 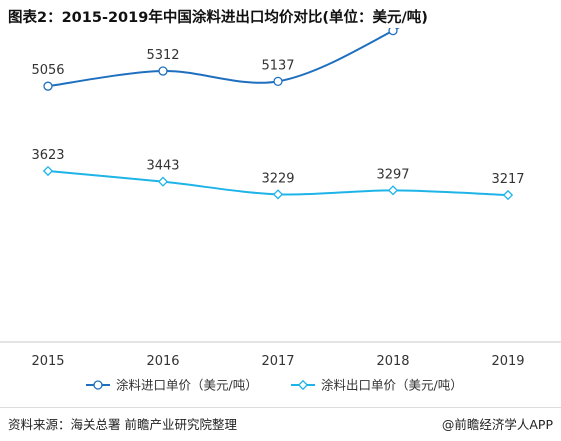 I want to click on data-label: 5312, so click(x=162, y=55).